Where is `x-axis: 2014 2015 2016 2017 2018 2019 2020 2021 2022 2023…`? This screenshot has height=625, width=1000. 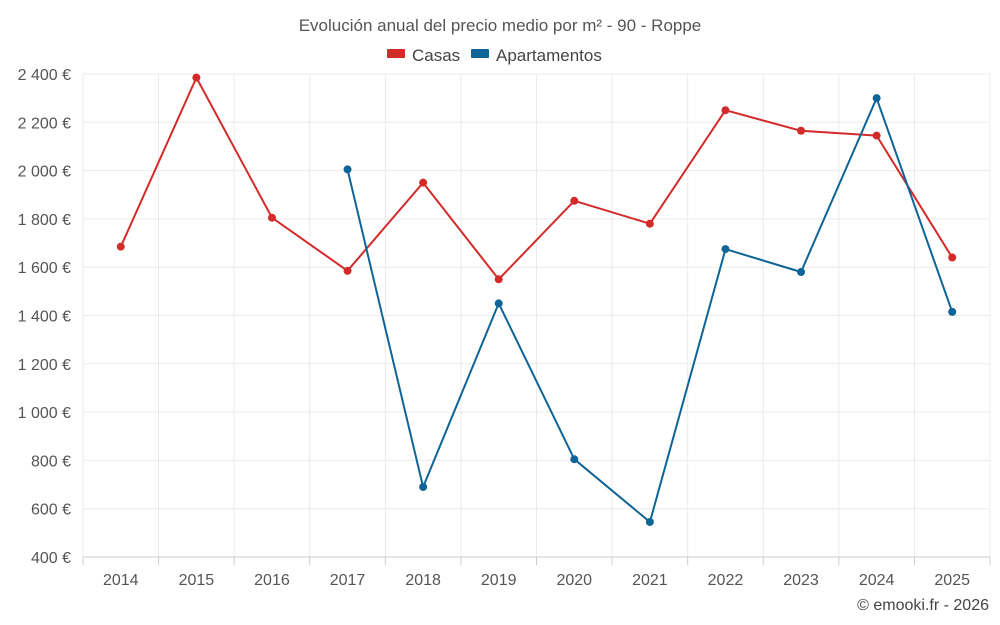
x-axis: 2014 2015 2016 2017 2018 2019 2020 2021 2022 2023… is located at coordinates (536, 572).